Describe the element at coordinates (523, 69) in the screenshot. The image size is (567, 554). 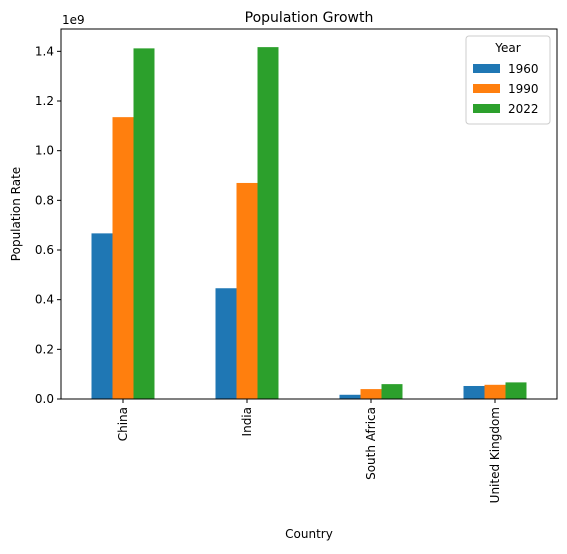
I see `legend-label-1960: 1960` at that location.